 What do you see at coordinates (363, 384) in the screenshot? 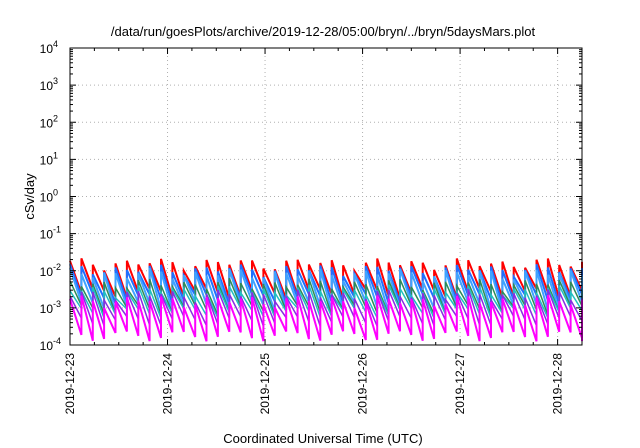
I see `x-tick-label: 2019-12-26` at bounding box center [363, 384].